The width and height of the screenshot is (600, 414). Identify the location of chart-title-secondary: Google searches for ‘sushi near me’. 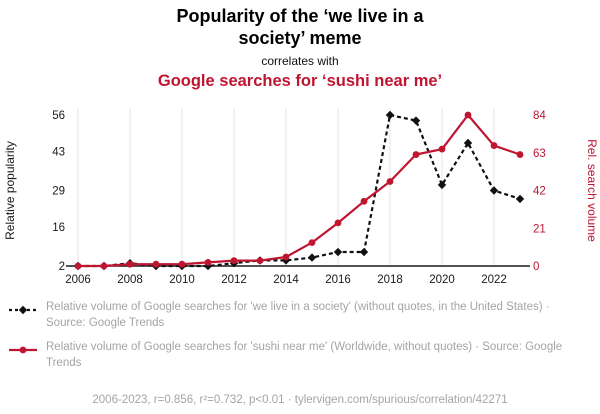
(300, 80).